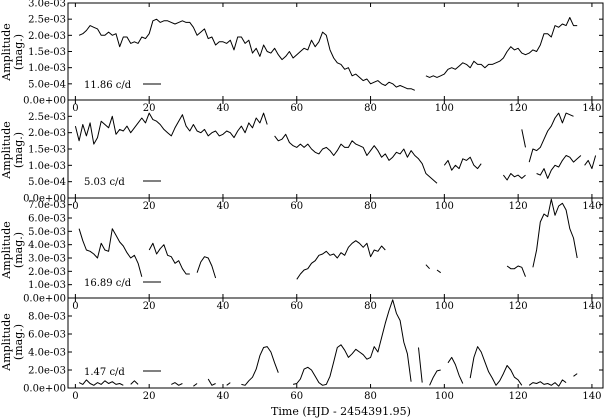 The image size is (606, 420). Describe the element at coordinates (47, 335) in the screenshot. I see `y-tick-label: 6.0e-03` at that location.